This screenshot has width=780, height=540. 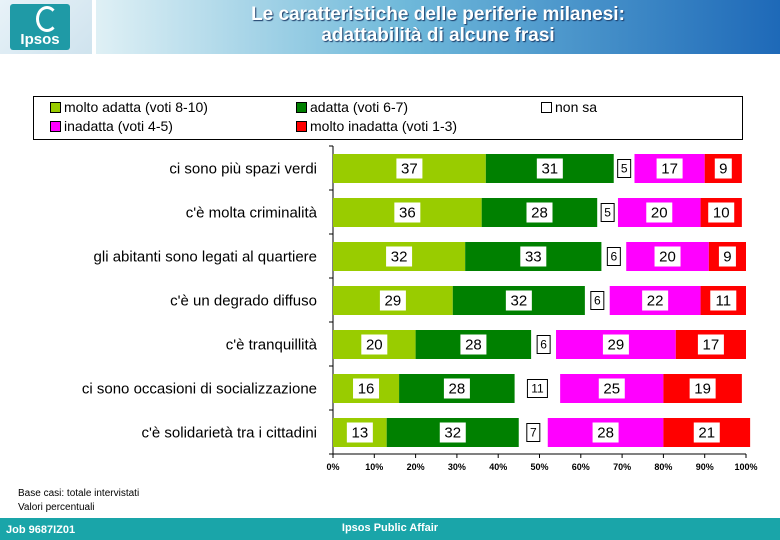 What do you see at coordinates (416, 467) in the screenshot?
I see `x-tick-label: 20%` at bounding box center [416, 467].